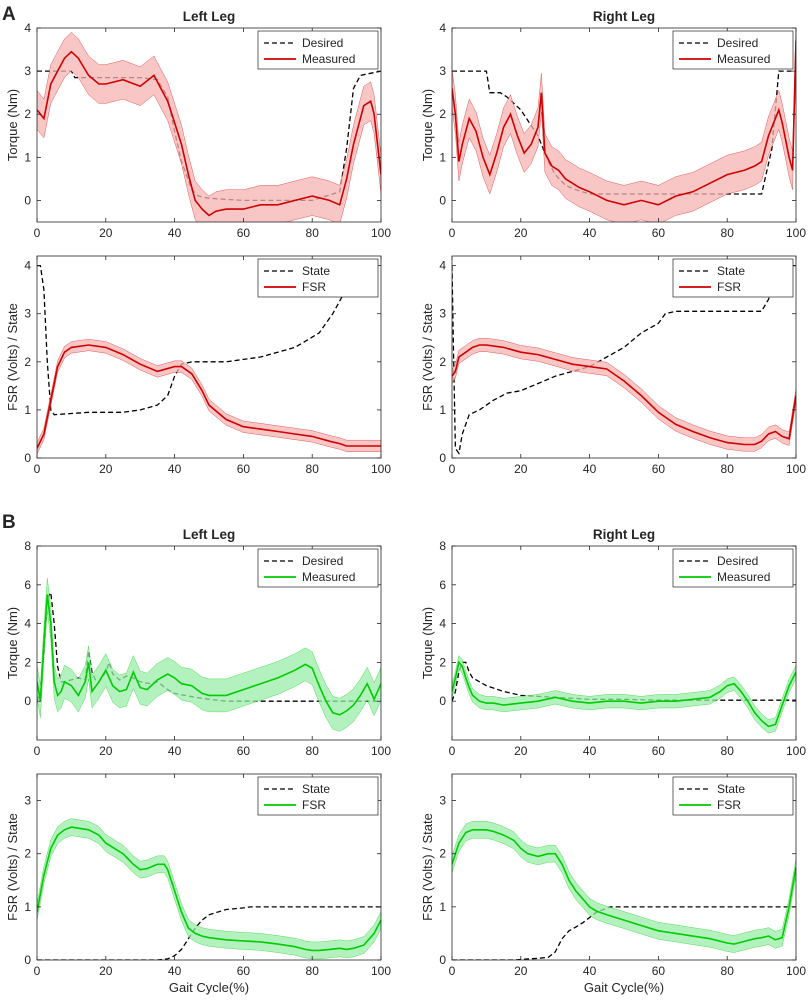 This screenshot has width=809, height=1003. What do you see at coordinates (9, 522) in the screenshot?
I see `panel-label-b: B` at bounding box center [9, 522].